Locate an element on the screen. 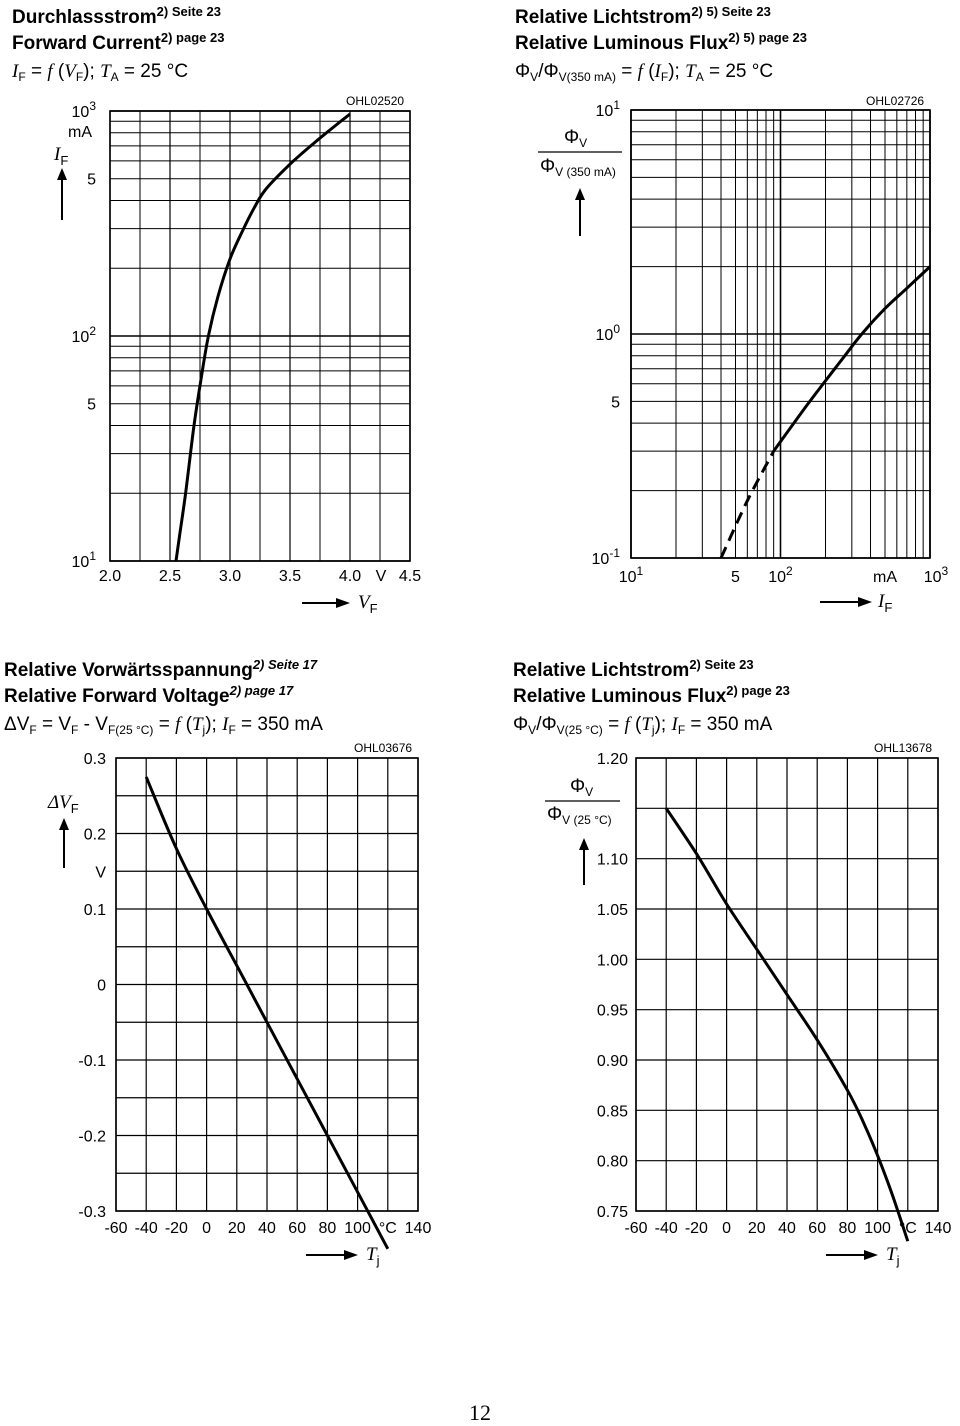 The height and width of the screenshot is (1426, 960). chart4-subtitle: ΦV/ΦV(25 °C) = f (Tj); IF = 350 mA is located at coordinates (643, 725).